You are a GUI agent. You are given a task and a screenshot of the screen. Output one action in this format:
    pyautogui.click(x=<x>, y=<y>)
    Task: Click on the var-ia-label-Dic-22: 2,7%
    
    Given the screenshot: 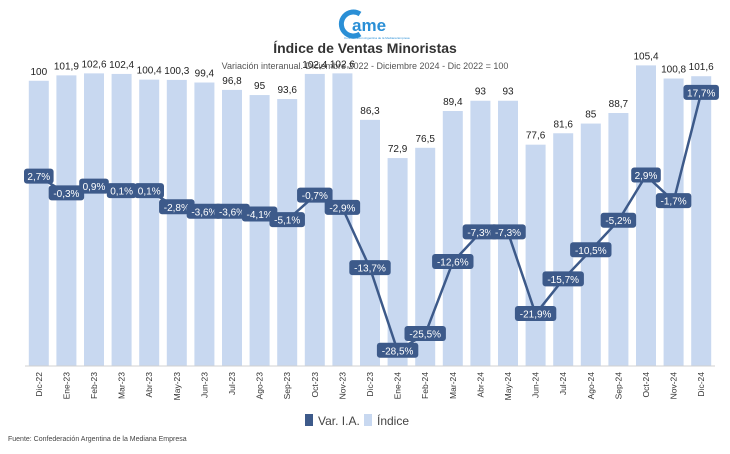 What is the action you would take?
    pyautogui.click(x=38, y=177)
    